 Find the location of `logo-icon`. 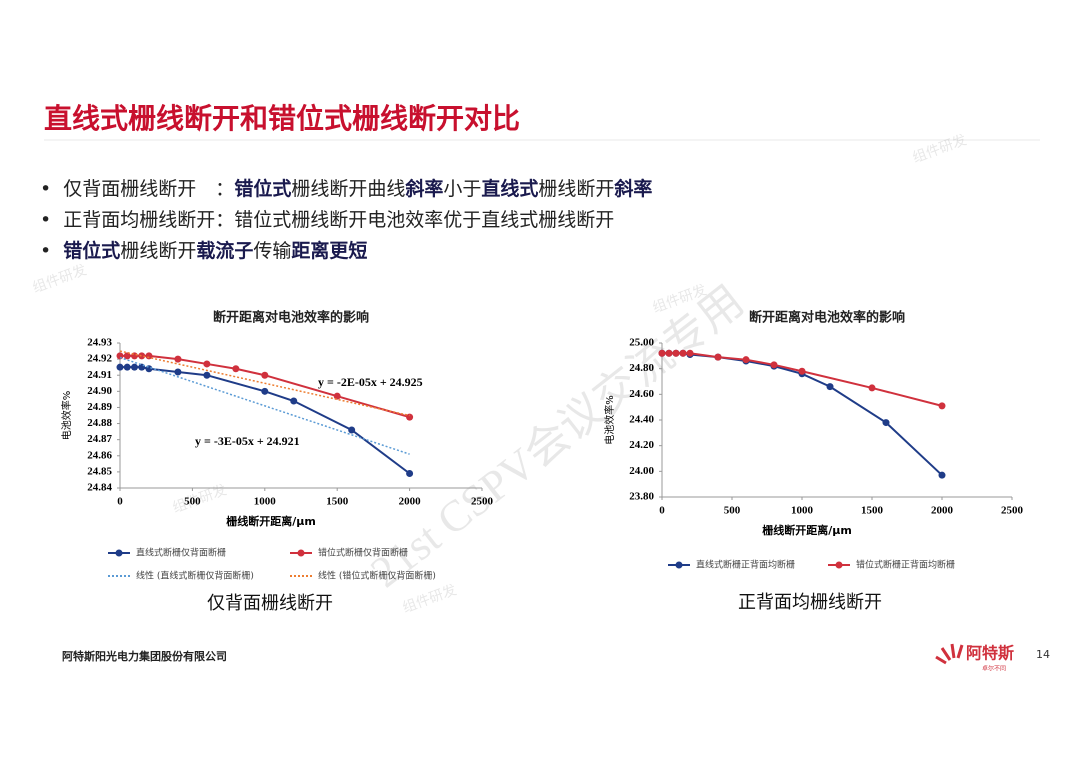

logo-icon is located at coordinates (949, 654).